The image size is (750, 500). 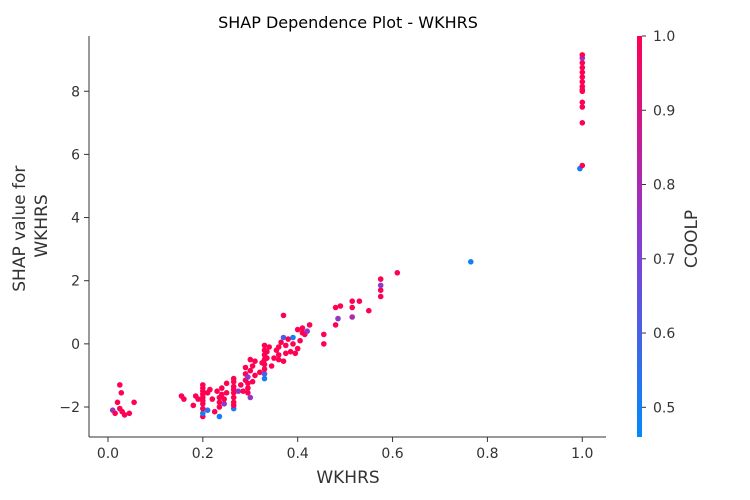 What do you see at coordinates (664, 334) in the screenshot?
I see `colorbar-tick-label: 0.6` at bounding box center [664, 334].